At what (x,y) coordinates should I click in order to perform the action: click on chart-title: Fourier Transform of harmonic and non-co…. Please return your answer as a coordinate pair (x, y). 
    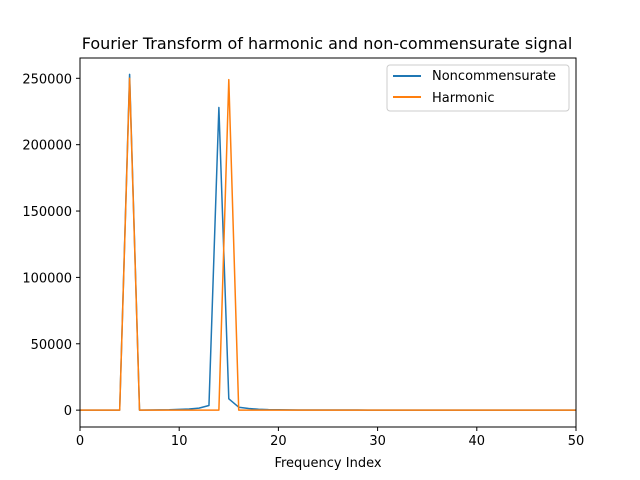
    Looking at the image, I should click on (327, 43).